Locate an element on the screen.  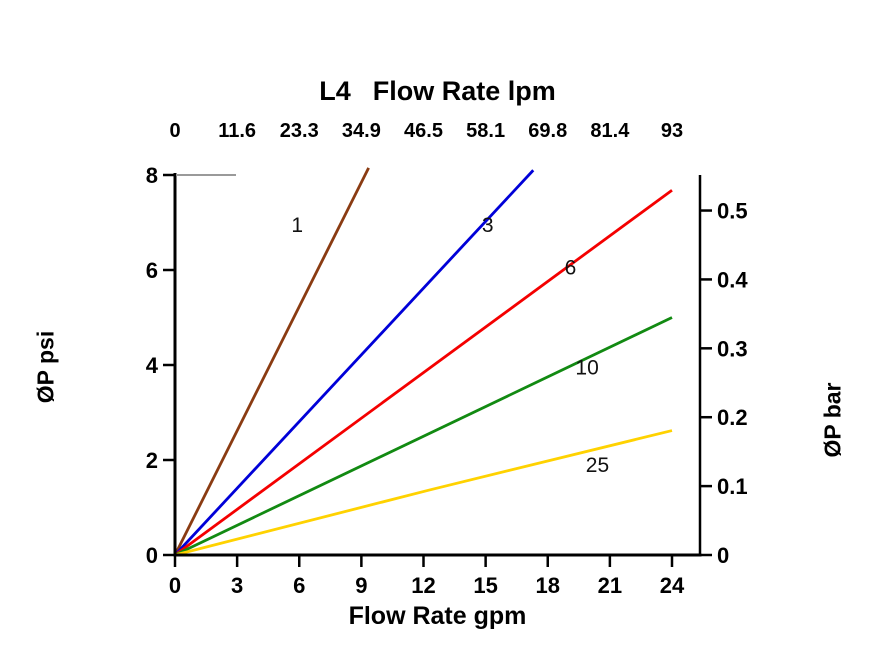
x-tick-label-gpm: 21 is located at coordinates (610, 585).